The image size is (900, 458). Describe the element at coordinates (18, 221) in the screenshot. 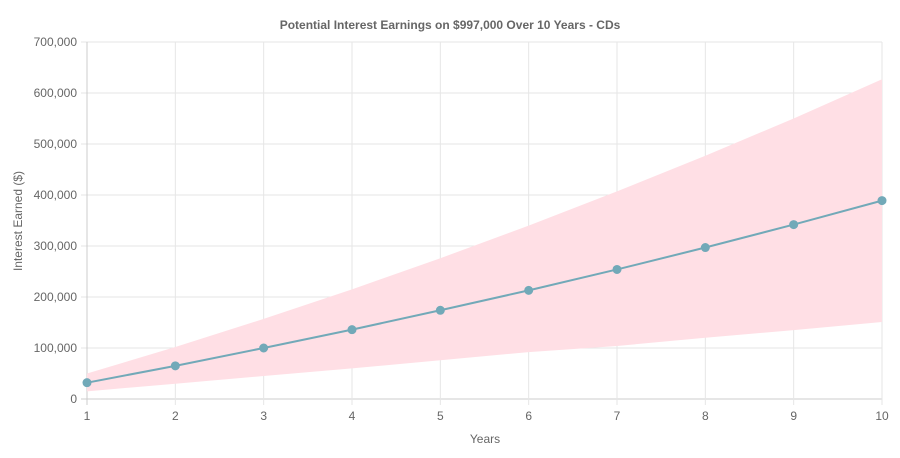

I see `y-axis-title: Interest Earned ($)` at that location.